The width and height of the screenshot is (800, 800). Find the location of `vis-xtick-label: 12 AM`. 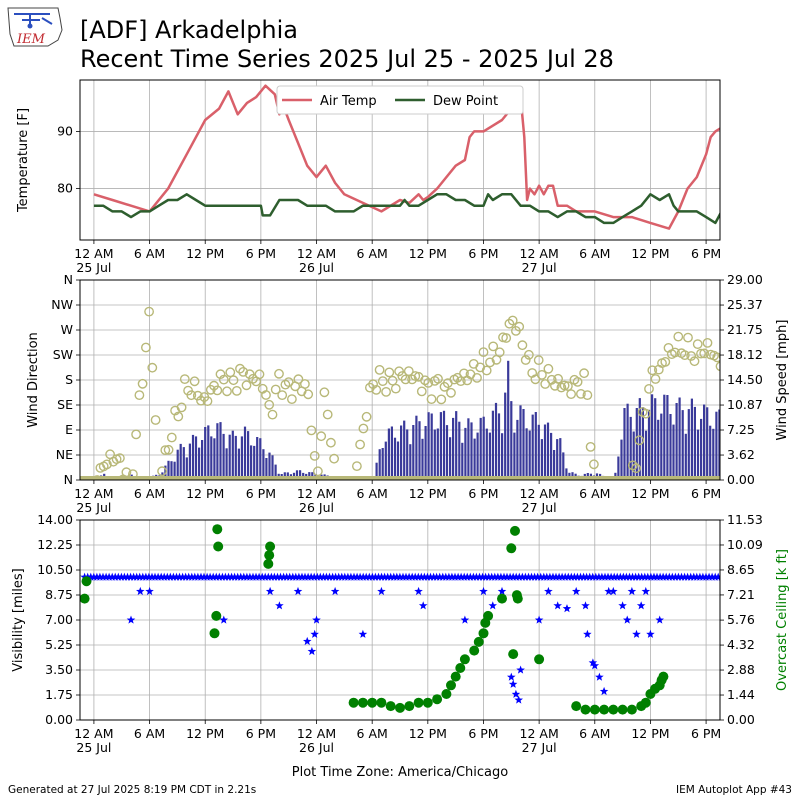

vis-xtick-label: 12 AM is located at coordinates (539, 733).